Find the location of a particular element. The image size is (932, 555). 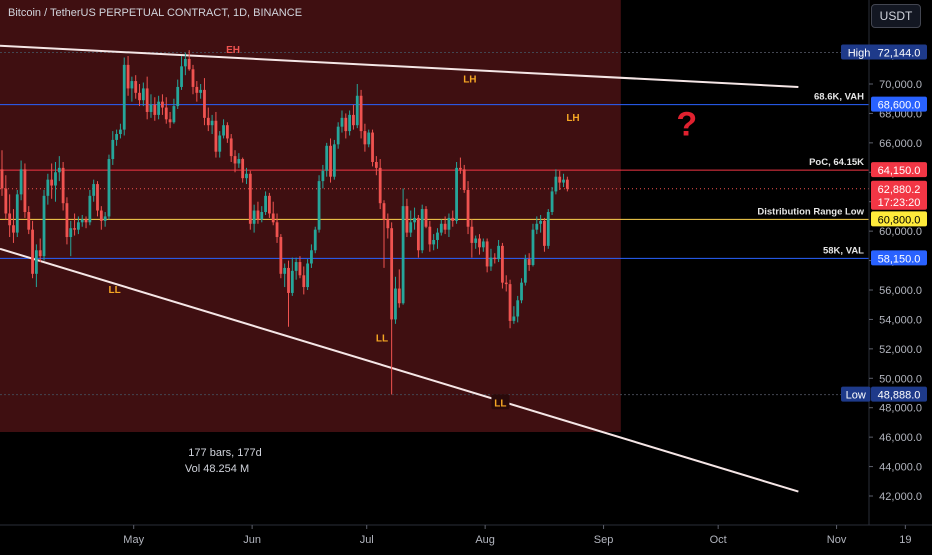

level-tag-high: High is located at coordinates (859, 53).